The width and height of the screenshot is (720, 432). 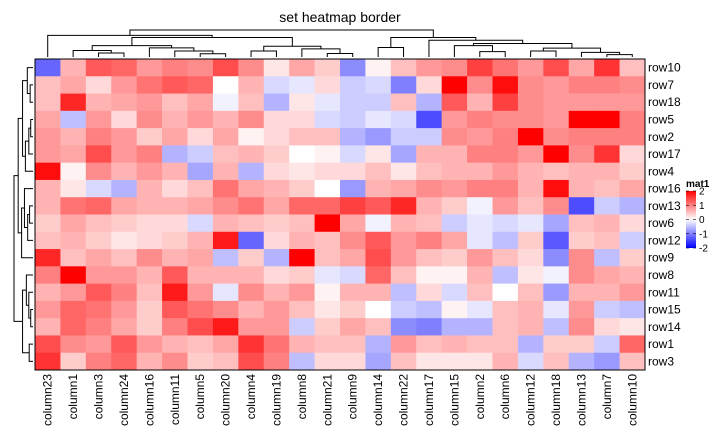 What do you see at coordinates (556, 400) in the screenshot?
I see `column-label: column18` at bounding box center [556, 400].